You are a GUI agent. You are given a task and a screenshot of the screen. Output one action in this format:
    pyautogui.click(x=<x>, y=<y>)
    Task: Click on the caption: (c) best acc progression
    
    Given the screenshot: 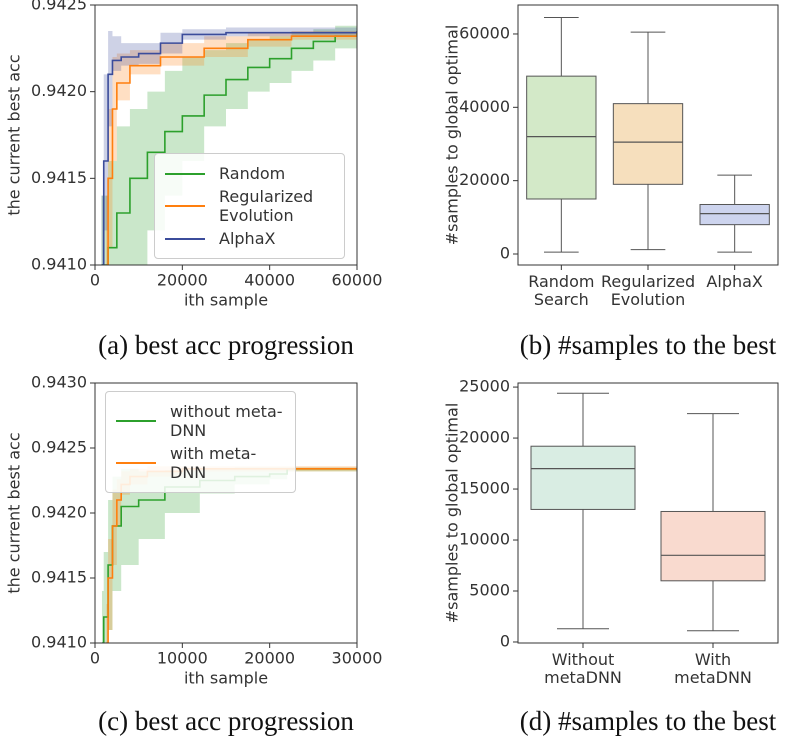 What is the action you would take?
    pyautogui.click(x=226, y=721)
    